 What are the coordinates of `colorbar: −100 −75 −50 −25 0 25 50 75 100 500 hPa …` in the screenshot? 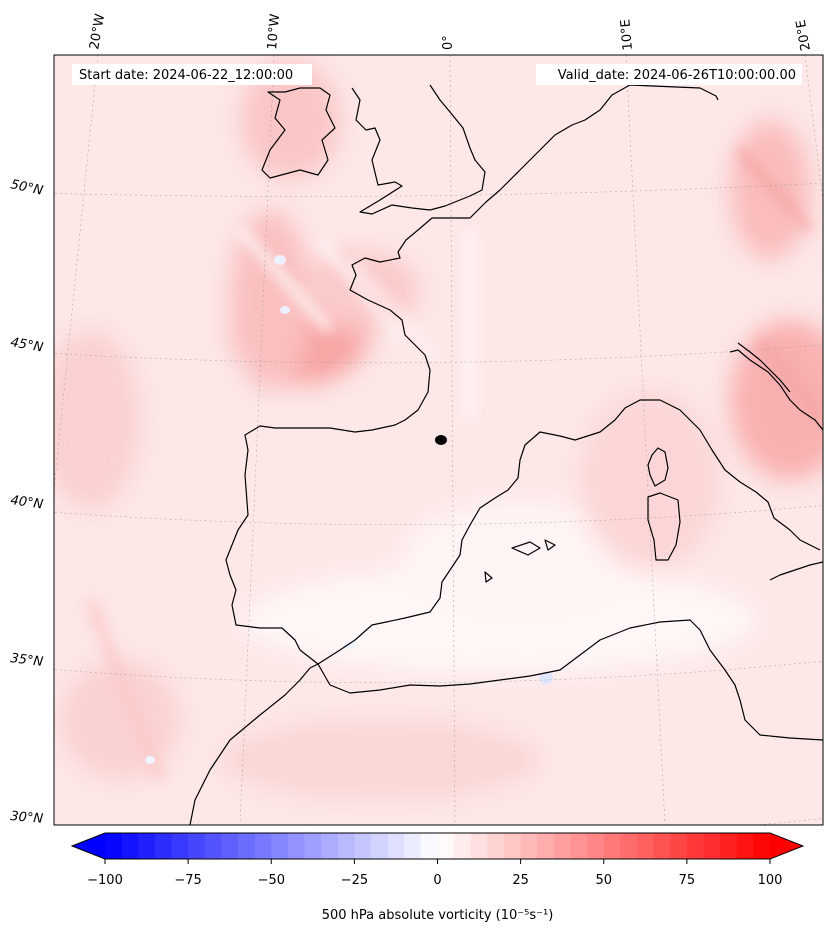 It's located at (437, 877).